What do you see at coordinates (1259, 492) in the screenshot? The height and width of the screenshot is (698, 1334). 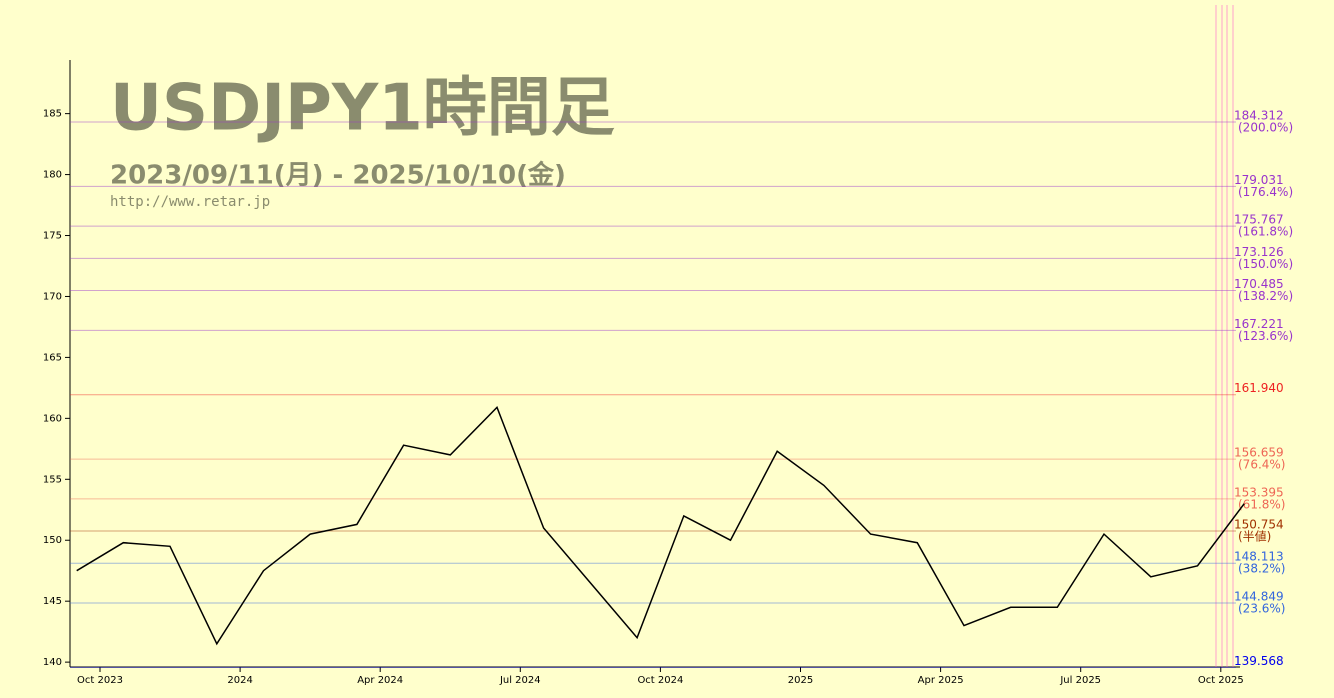 I see `level-price: 153.395` at bounding box center [1259, 492].